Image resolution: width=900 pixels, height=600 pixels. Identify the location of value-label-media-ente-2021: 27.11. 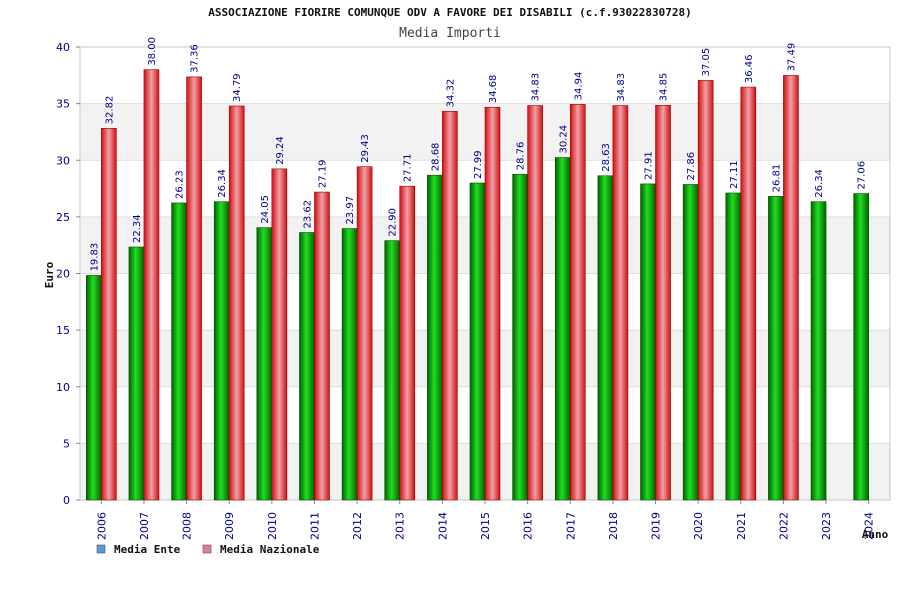
(734, 174).